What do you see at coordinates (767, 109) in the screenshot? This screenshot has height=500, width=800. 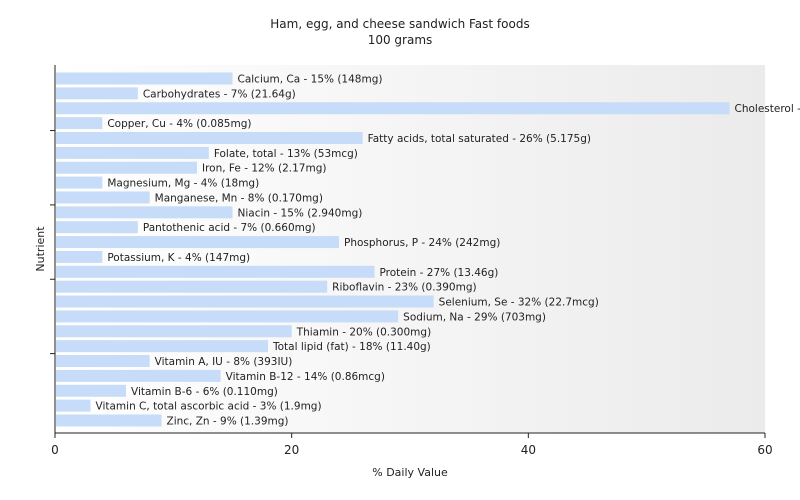 I see `bar-label: Cholesterol - 57% (172mg)` at bounding box center [767, 109].